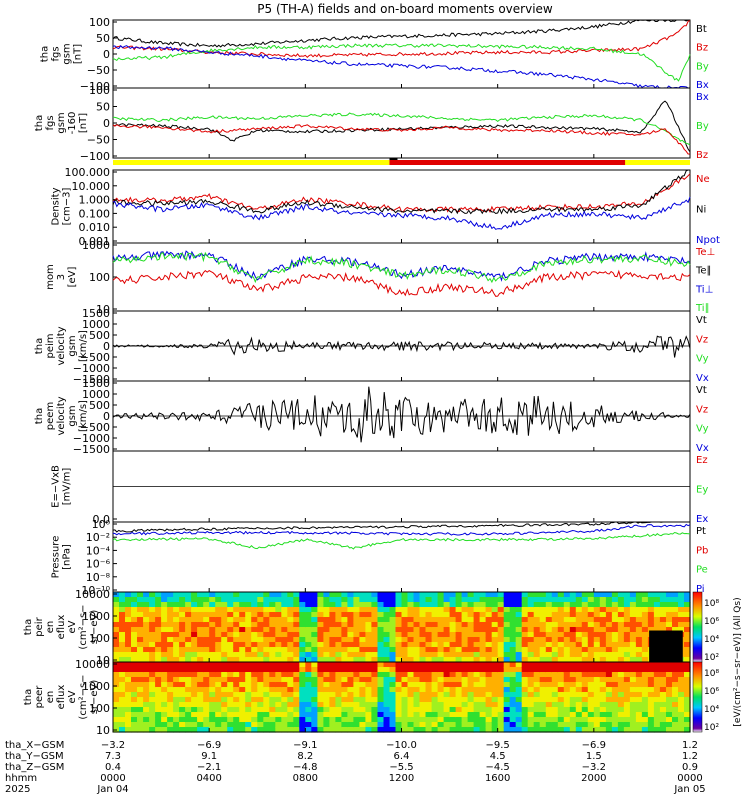  I want to click on xaxis-value: 2000, so click(593, 778).